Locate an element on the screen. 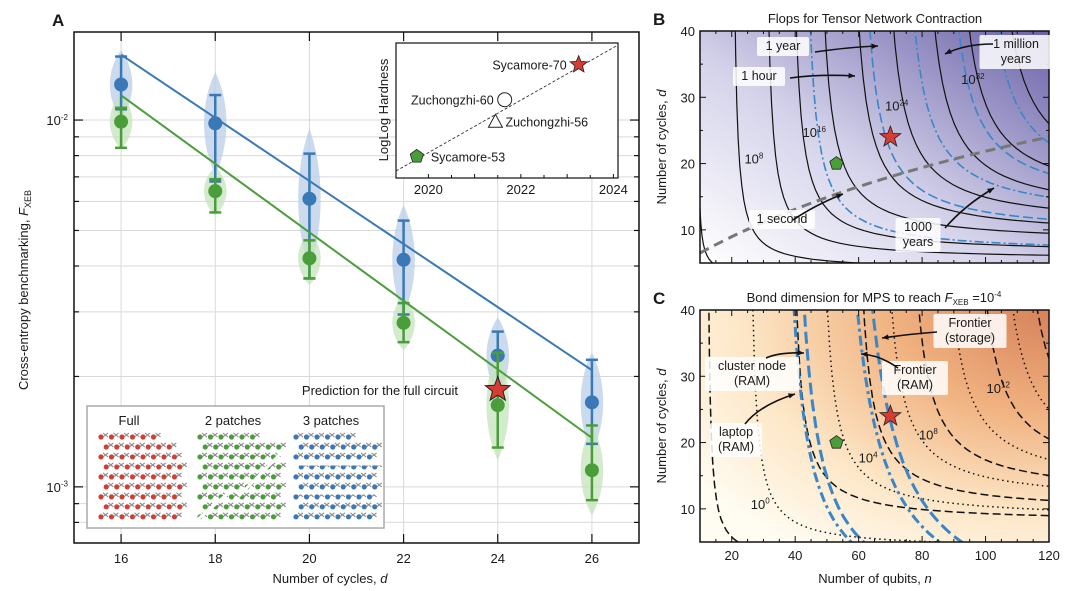 The width and height of the screenshot is (1080, 591). arrow-1-year-head is located at coordinates (874, 46).